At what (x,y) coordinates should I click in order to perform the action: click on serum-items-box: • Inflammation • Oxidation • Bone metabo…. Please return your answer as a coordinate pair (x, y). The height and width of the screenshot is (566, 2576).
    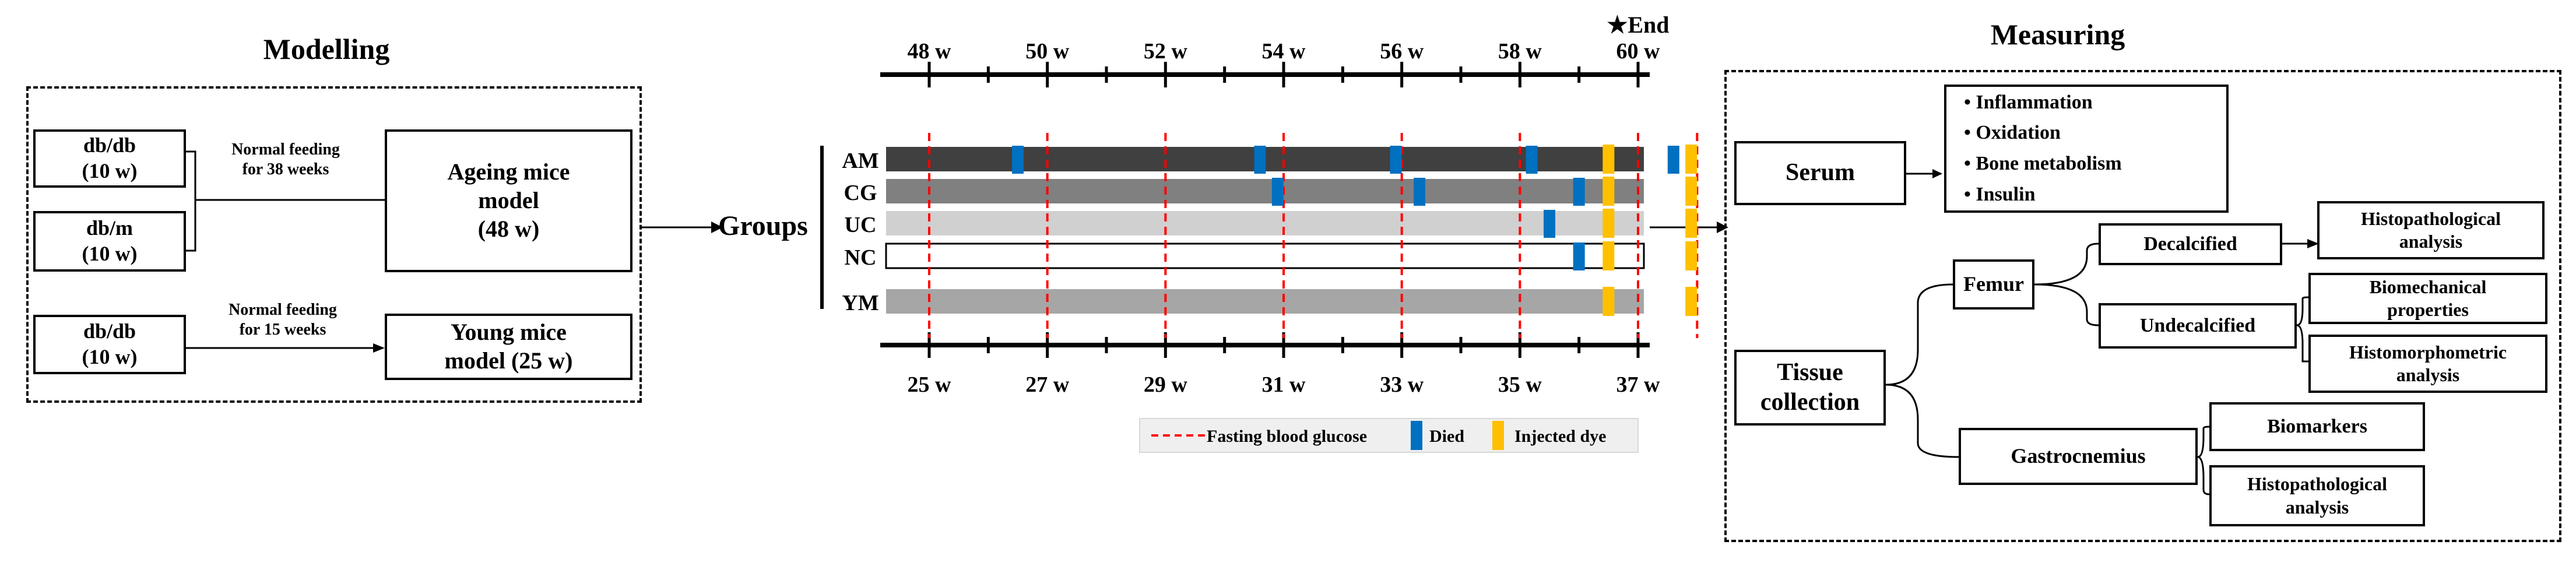
    Looking at the image, I should click on (2086, 149).